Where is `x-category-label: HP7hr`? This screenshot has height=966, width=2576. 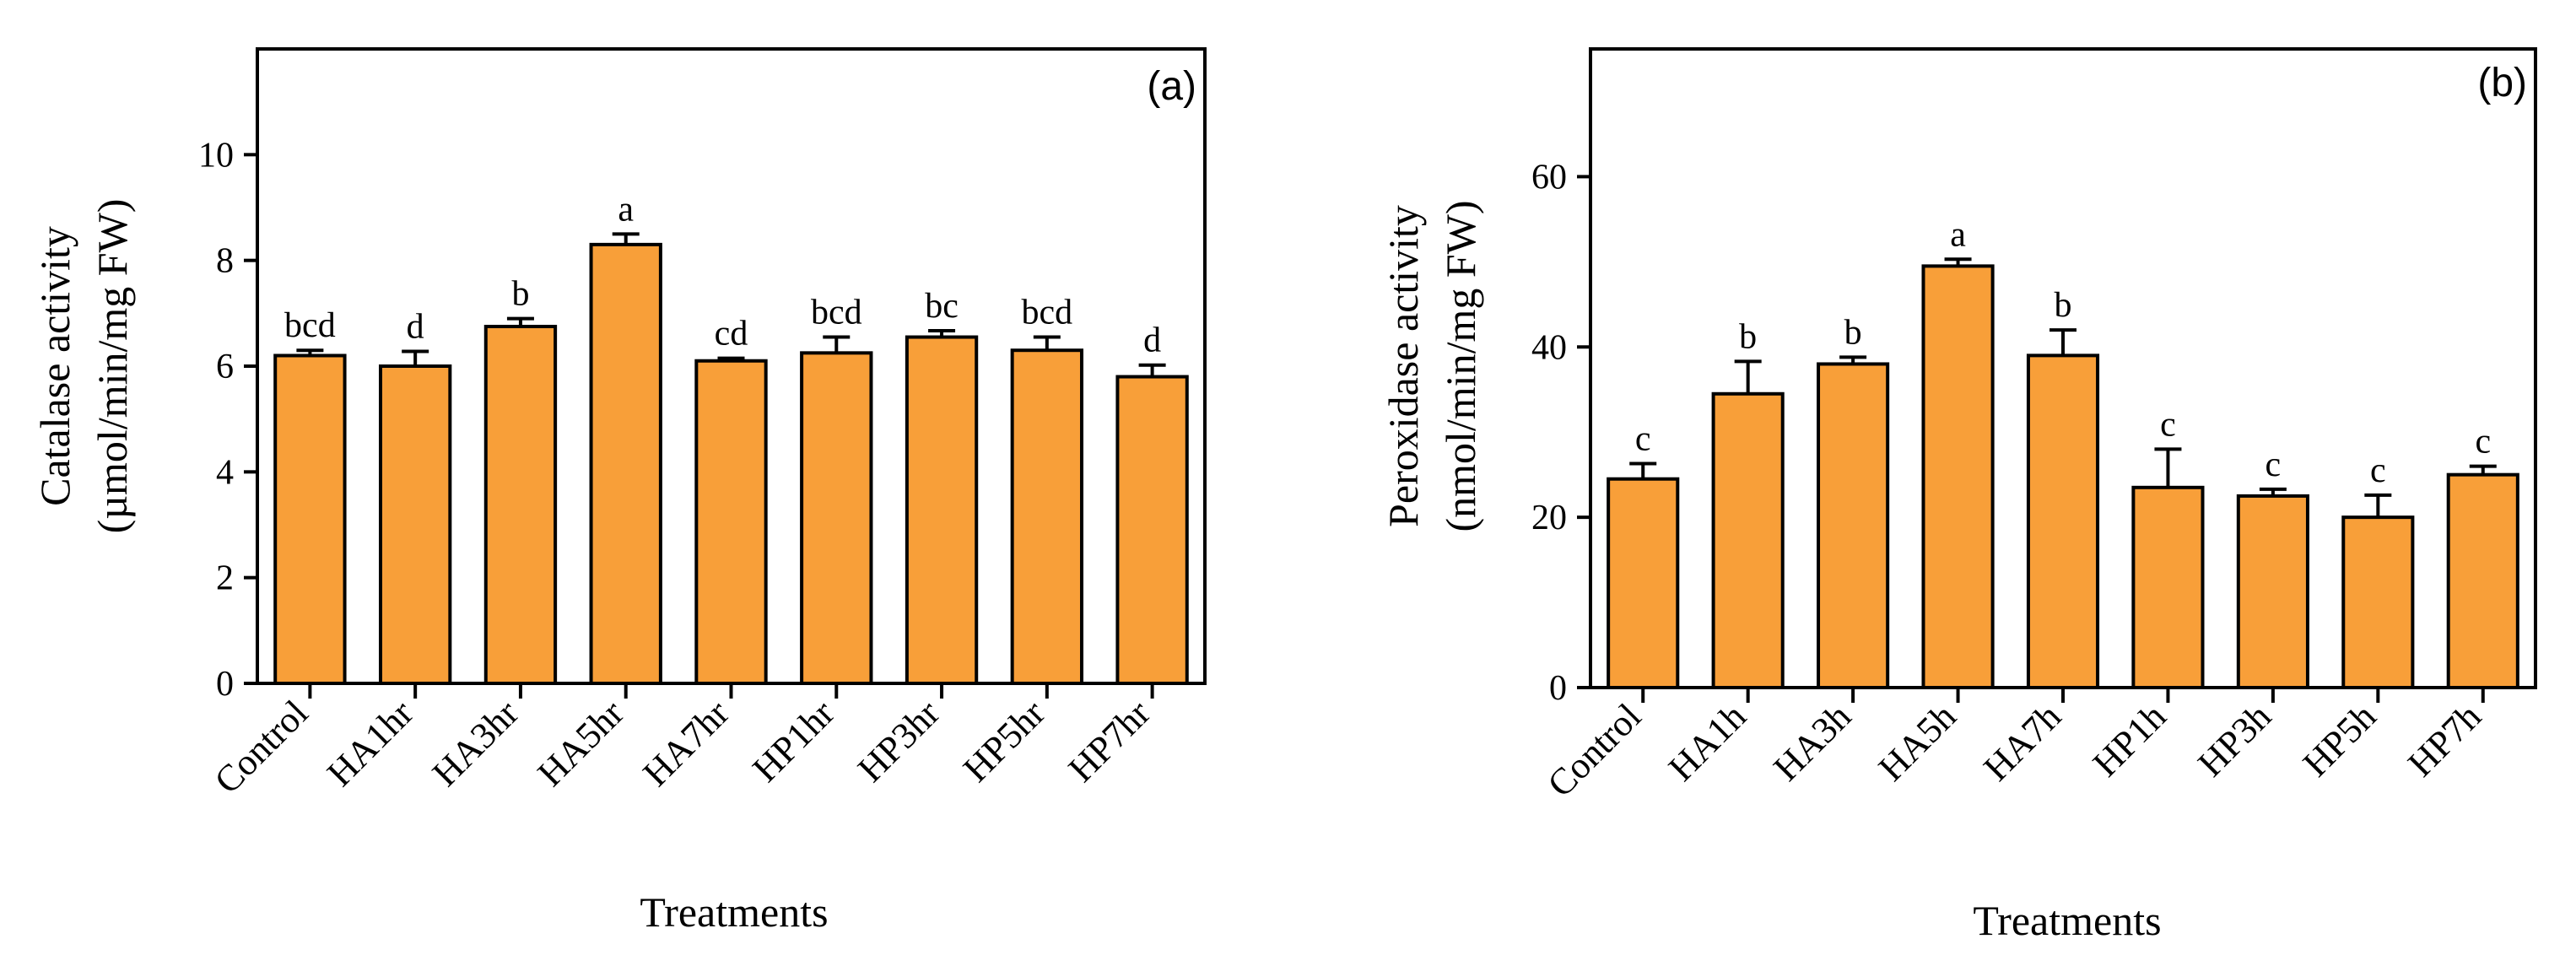 x-category-label: HP7hr is located at coordinates (1109, 741).